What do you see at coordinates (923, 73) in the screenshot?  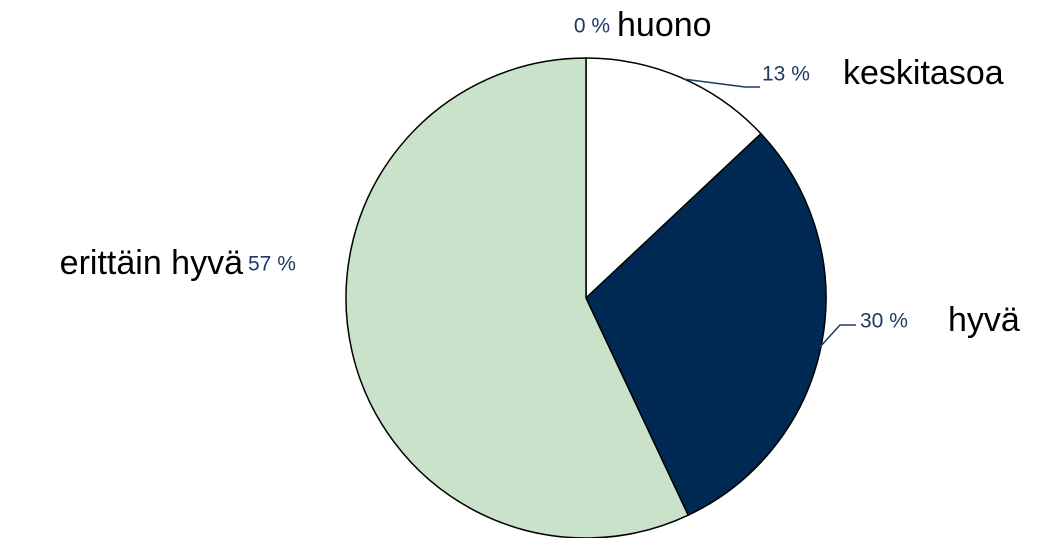 I see `category-label: keskitasoa` at bounding box center [923, 73].